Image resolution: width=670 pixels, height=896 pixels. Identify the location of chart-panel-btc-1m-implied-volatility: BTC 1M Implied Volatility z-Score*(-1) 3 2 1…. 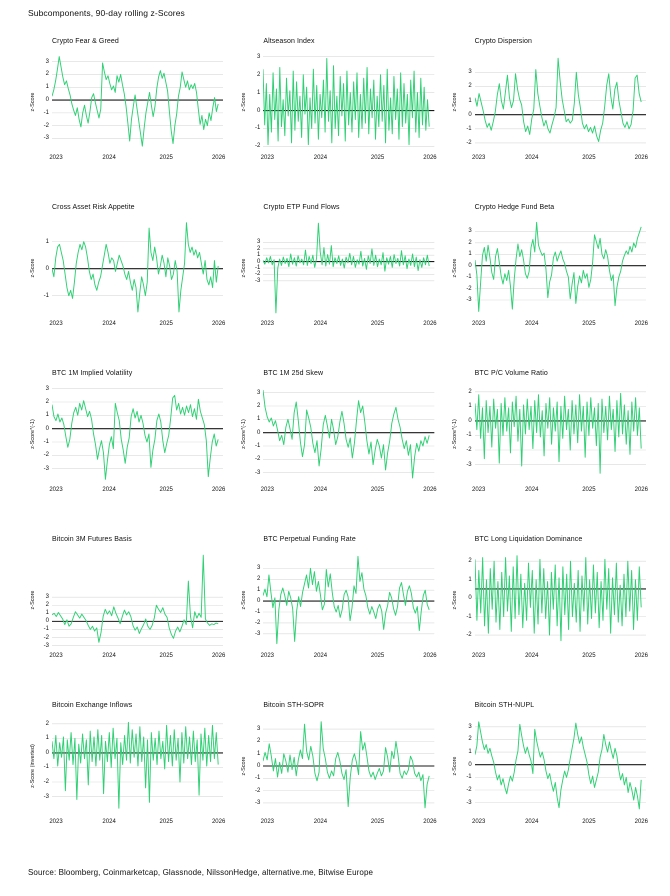
(127, 445).